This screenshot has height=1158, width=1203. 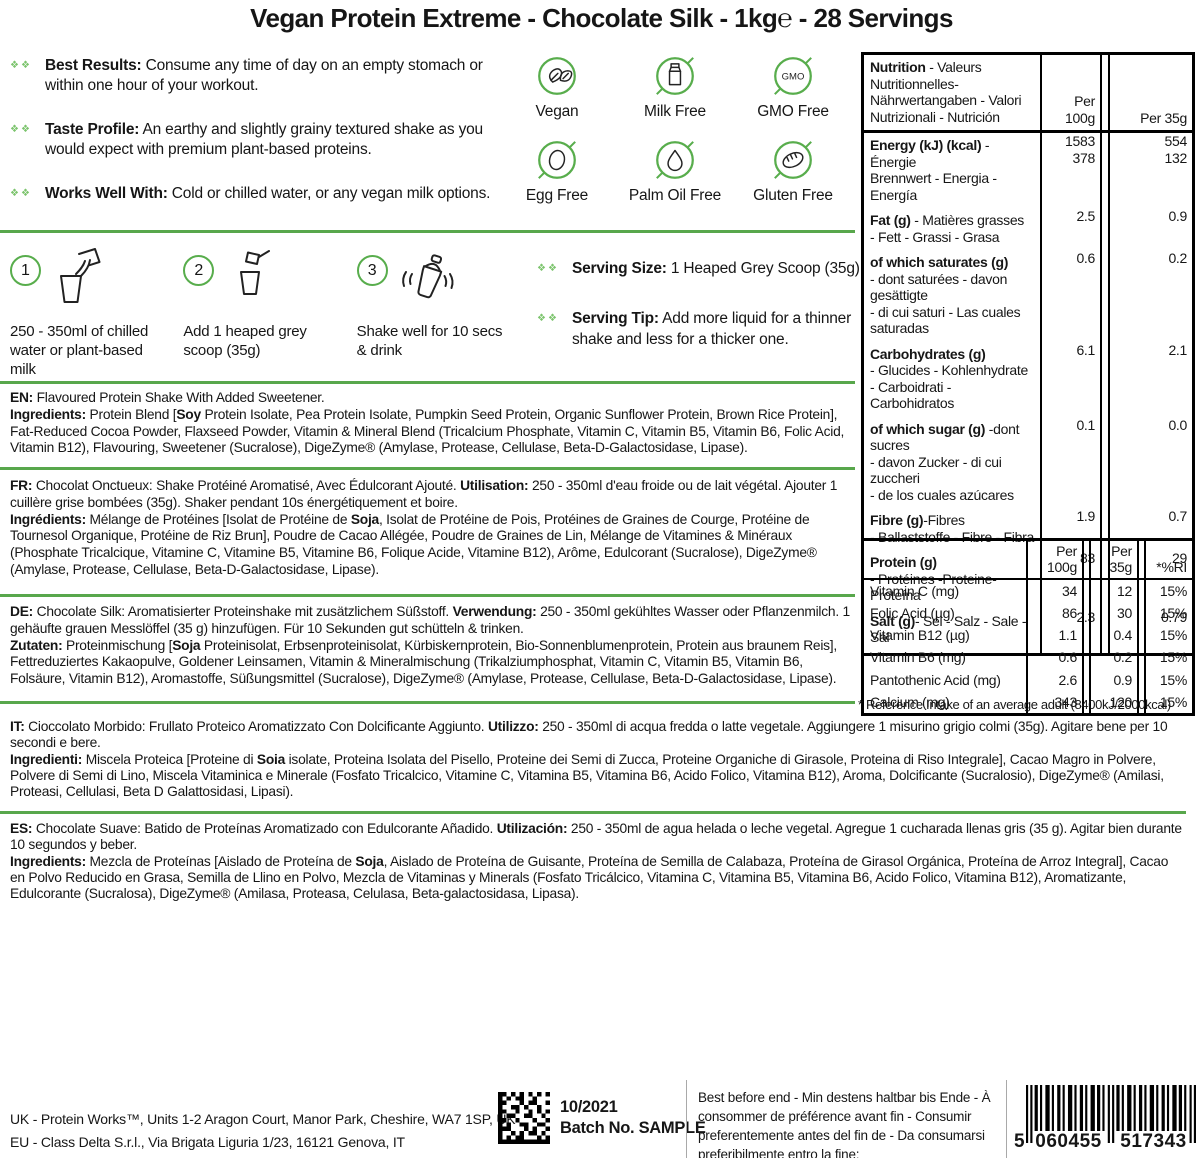 I want to click on value-per-100g: 1583 378, so click(x=1072, y=171).